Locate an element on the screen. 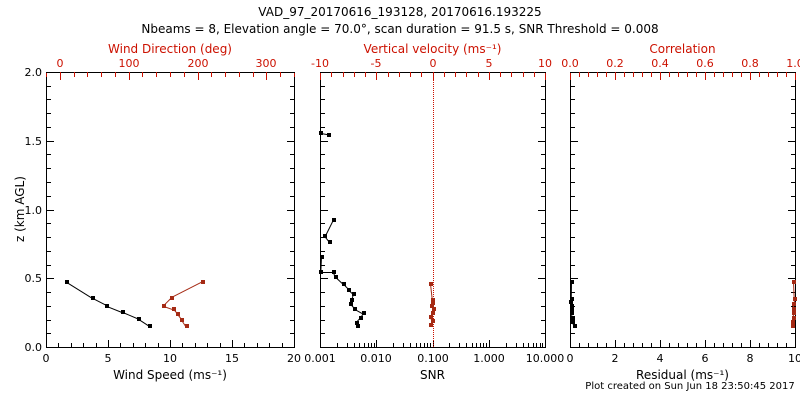 The image size is (800, 400). bottom-tick-label: 10 is located at coordinates (794, 358).